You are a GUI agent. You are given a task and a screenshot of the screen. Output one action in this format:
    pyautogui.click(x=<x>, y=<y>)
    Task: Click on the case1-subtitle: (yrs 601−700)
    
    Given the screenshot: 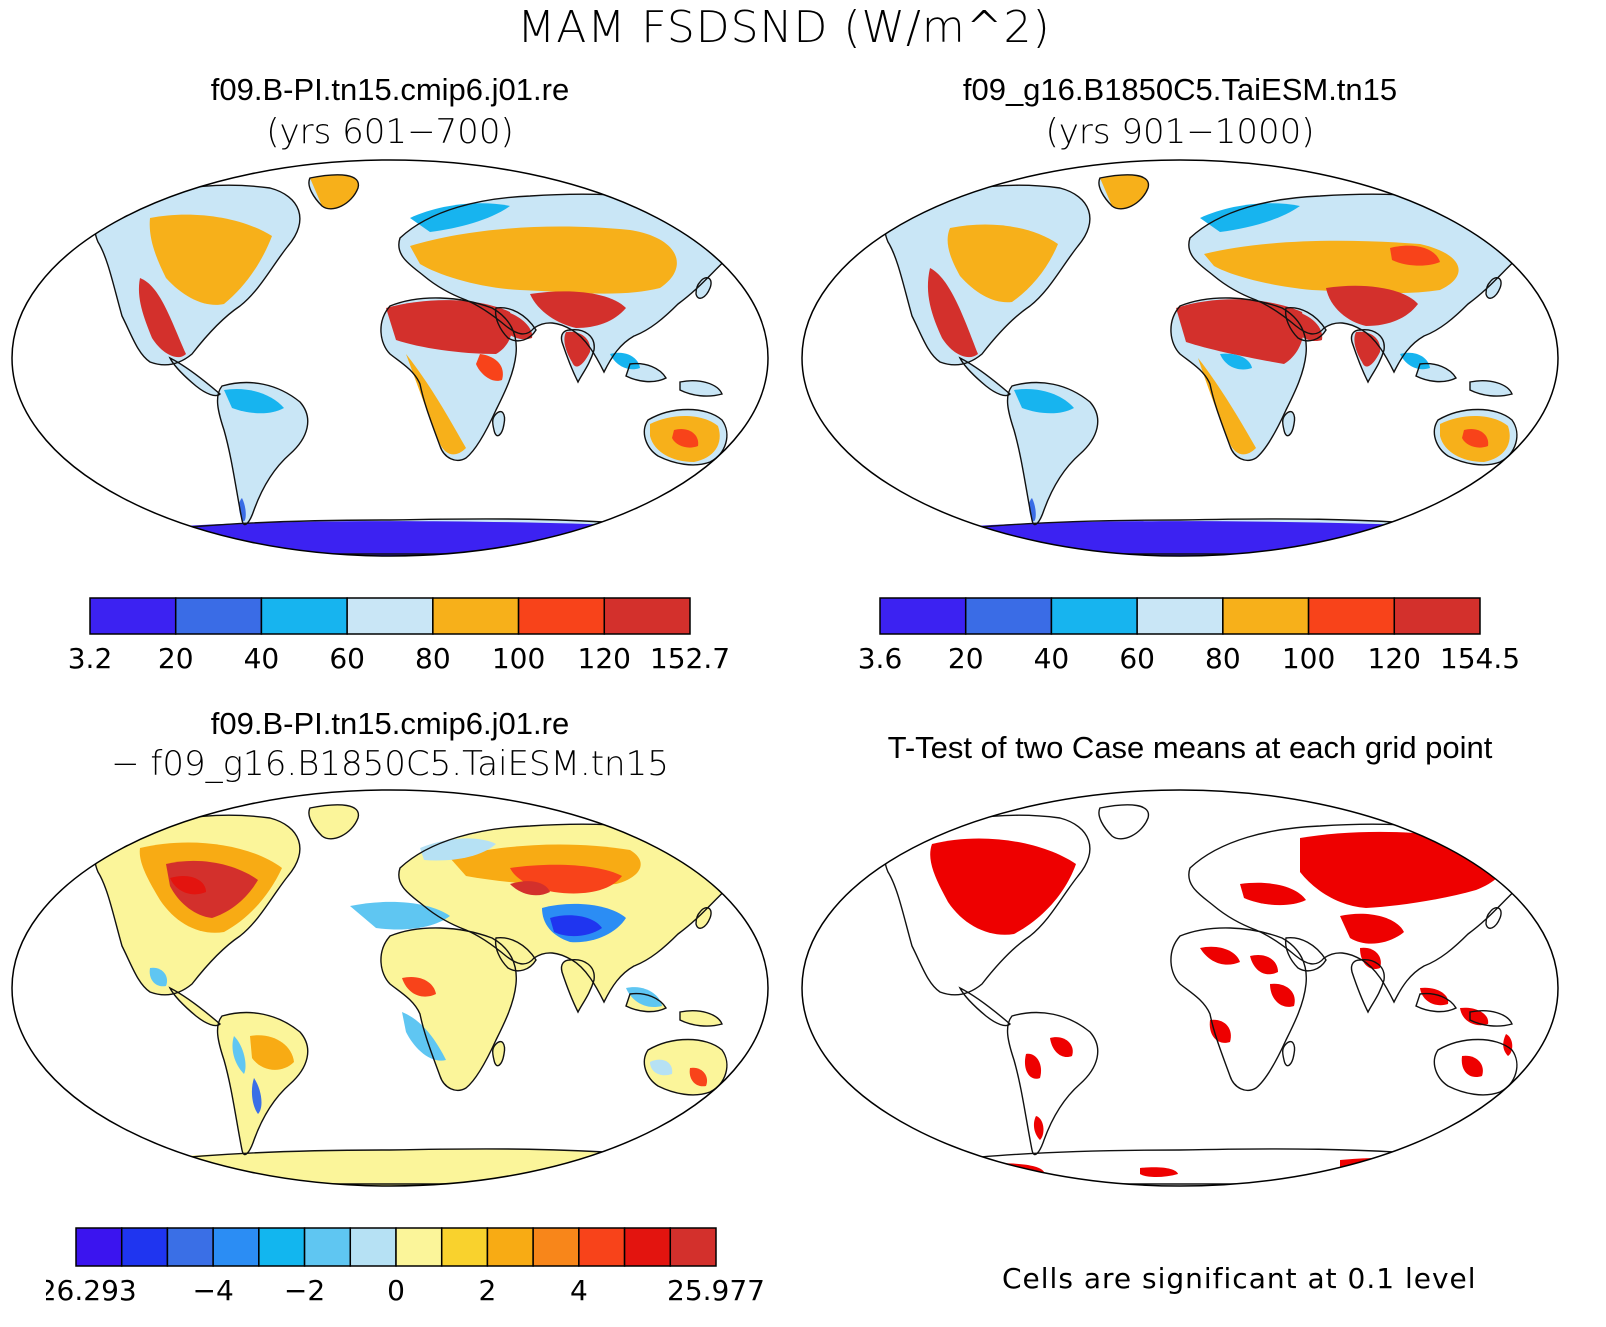 What is the action you would take?
    pyautogui.click(x=390, y=132)
    